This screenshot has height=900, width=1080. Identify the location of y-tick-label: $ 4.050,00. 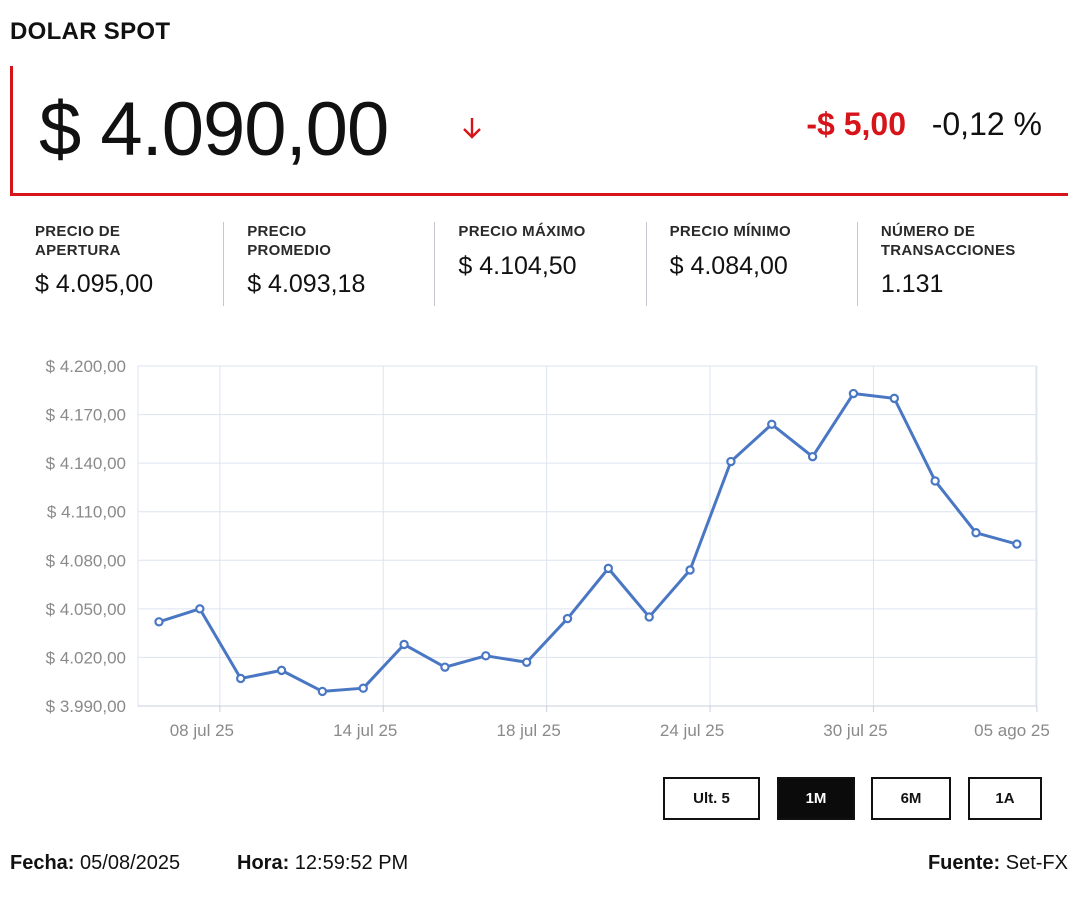
(86, 609).